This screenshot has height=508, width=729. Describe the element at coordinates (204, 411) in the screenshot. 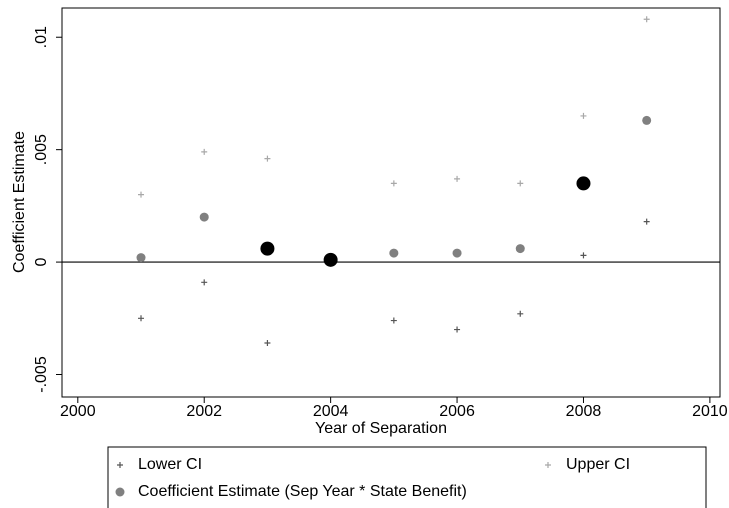

I see `x-tick-label: 2002` at that location.